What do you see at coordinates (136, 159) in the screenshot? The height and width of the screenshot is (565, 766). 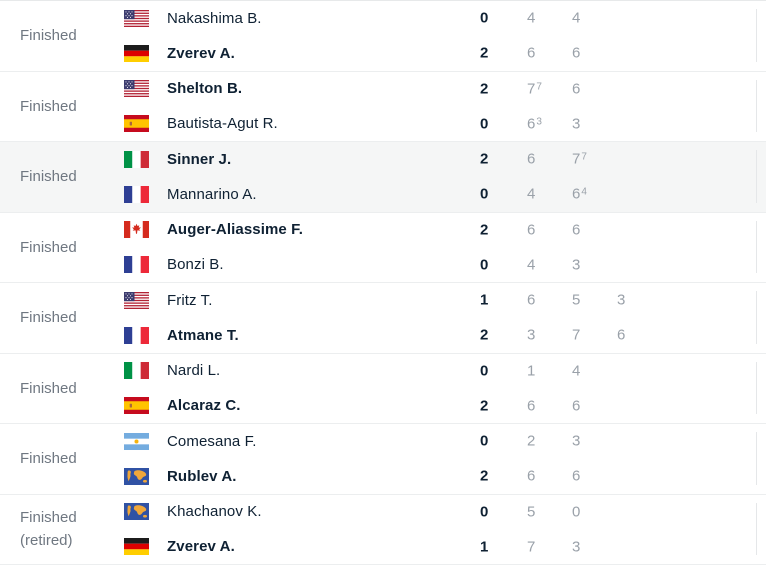 I see `flag-italy-icon` at bounding box center [136, 159].